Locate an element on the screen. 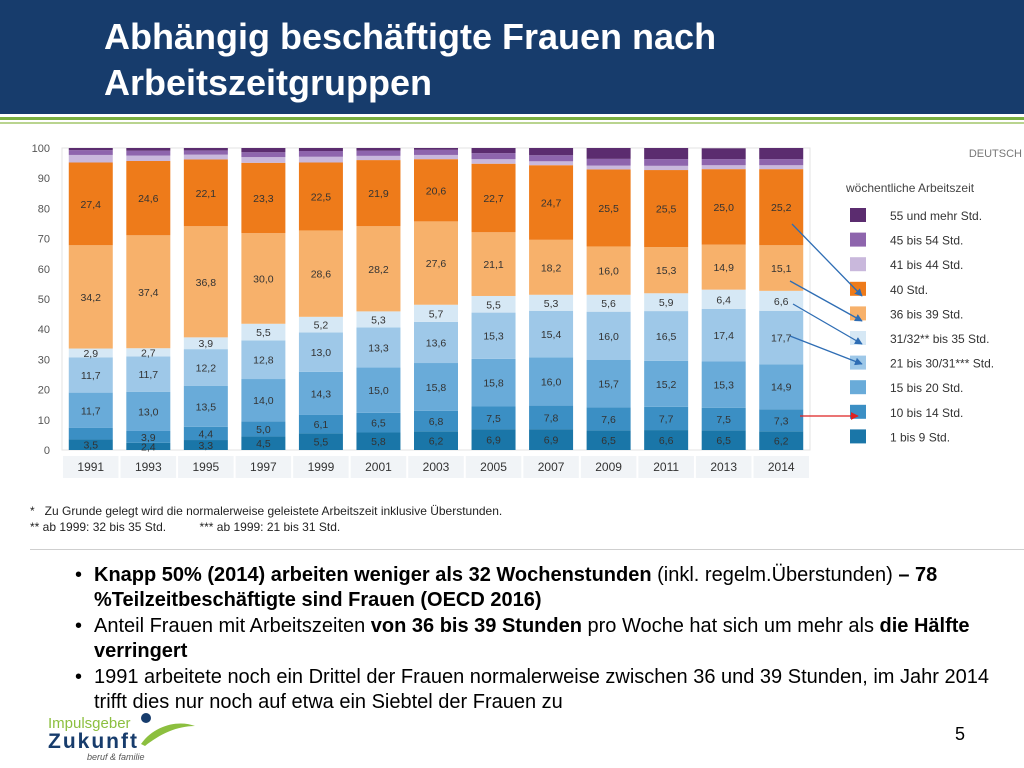  bar-data-label: 12,2 is located at coordinates (206, 369).